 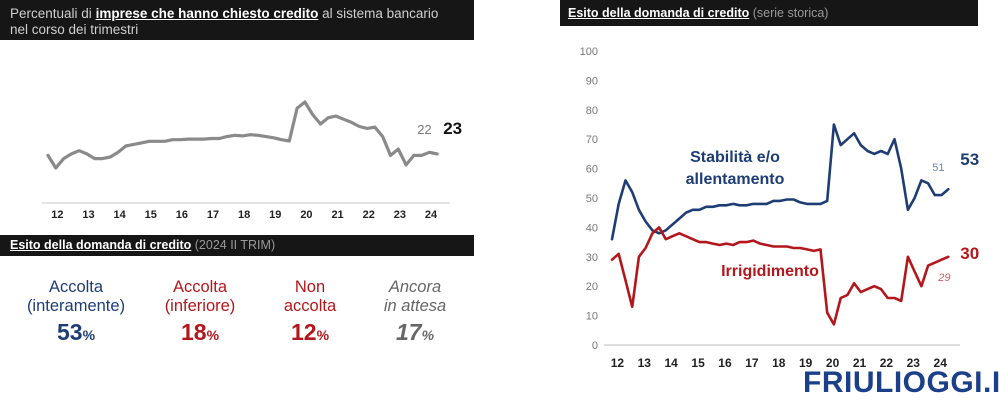 What do you see at coordinates (725, 363) in the screenshot?
I see `right-x-tick-label: 16` at bounding box center [725, 363].